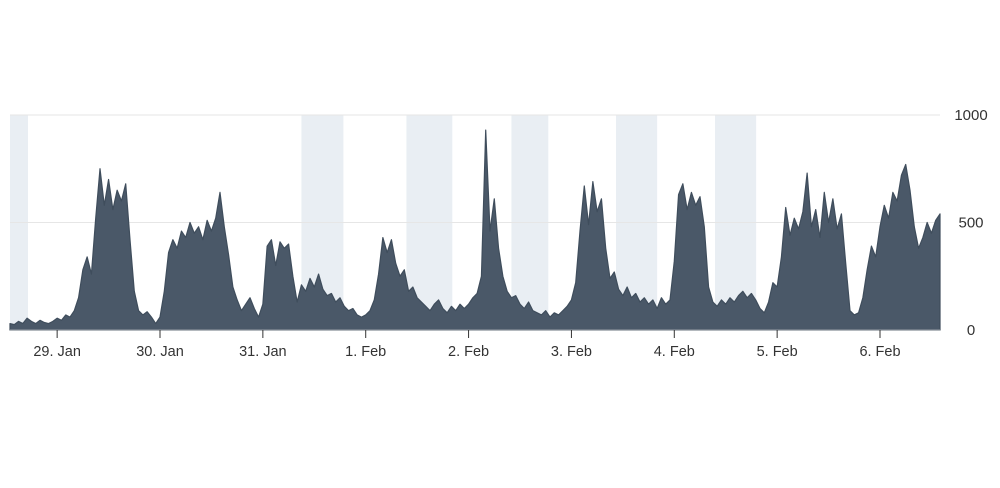 This screenshot has height=488, width=1000. Describe the element at coordinates (365, 352) in the screenshot. I see `x-axis-label: 1. Feb` at that location.